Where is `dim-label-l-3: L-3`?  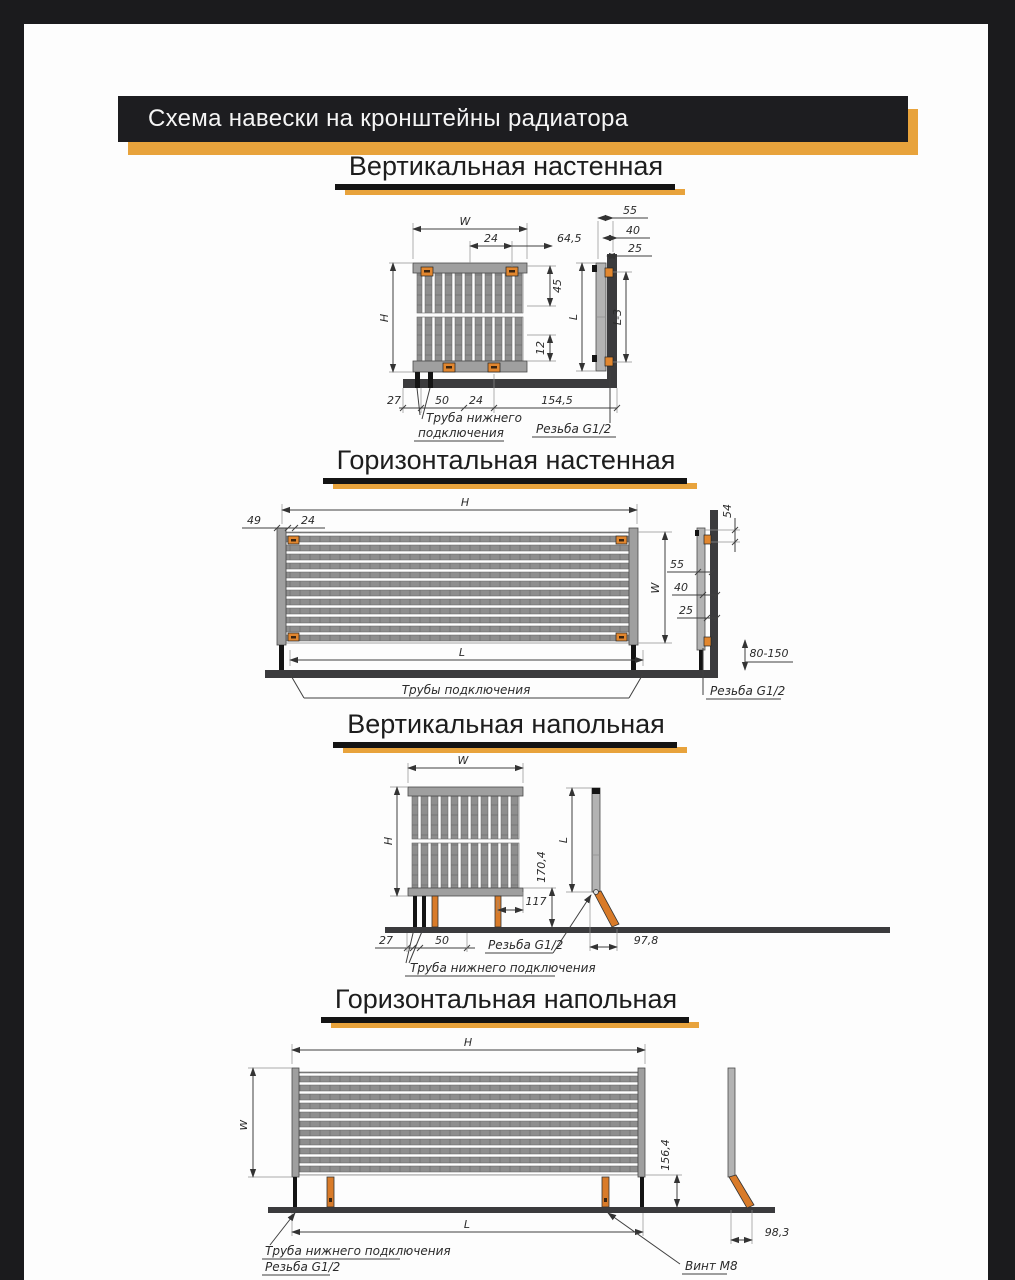
dim-label-l-3: L-3 is located at coordinates (617, 317).